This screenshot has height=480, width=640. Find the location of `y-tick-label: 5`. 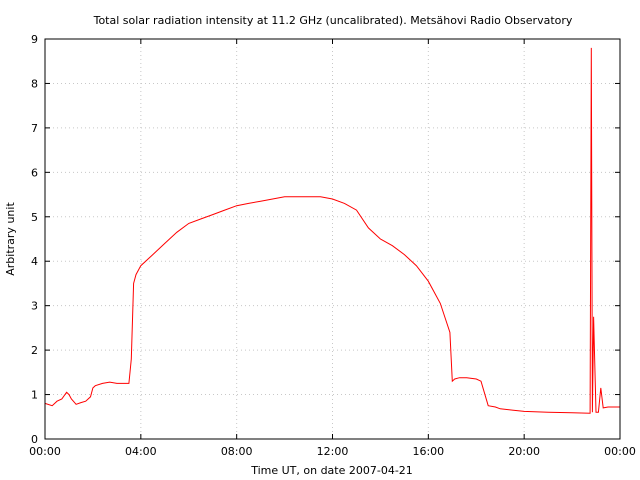

y-tick-label: 5 is located at coordinates (34, 217).